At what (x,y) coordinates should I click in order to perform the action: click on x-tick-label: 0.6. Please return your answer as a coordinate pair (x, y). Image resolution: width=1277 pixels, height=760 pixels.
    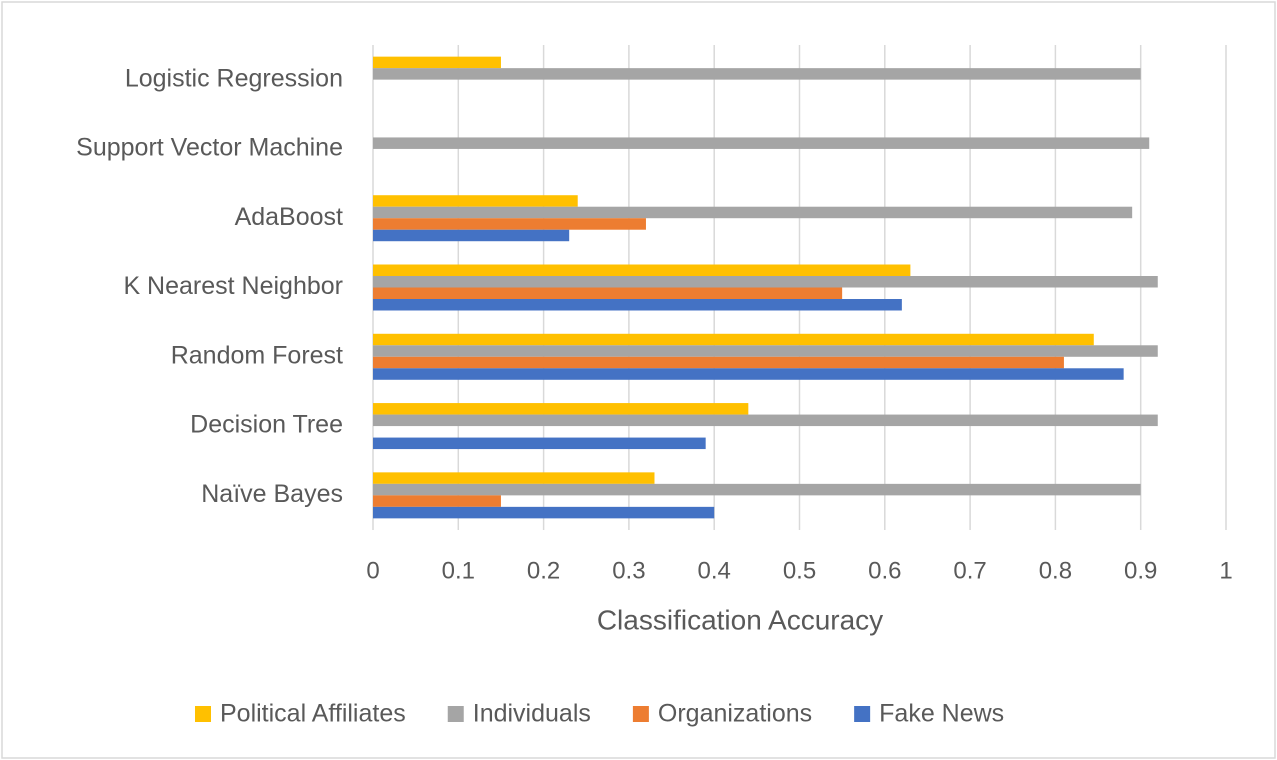
    Looking at the image, I should click on (884, 570).